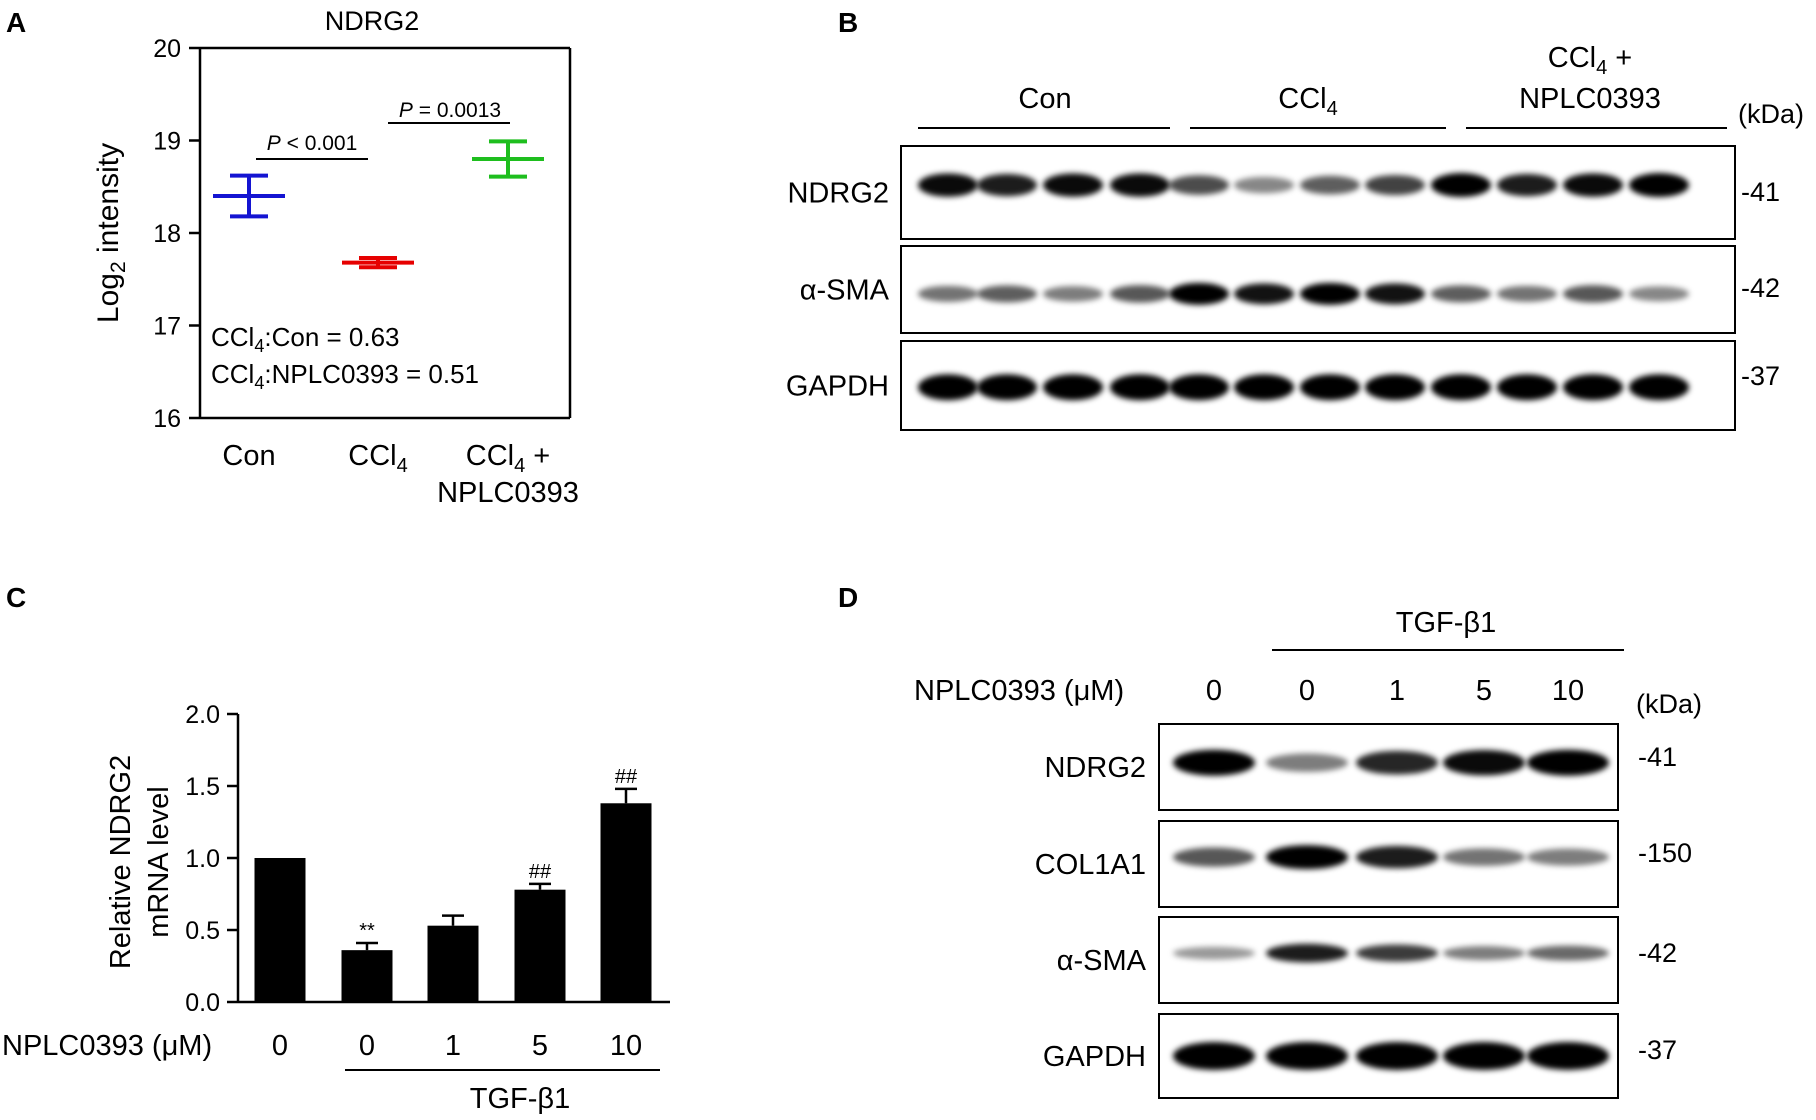 The width and height of the screenshot is (1816, 1120). I want to click on chart-c-y-ticks: 0.0 0.5 1.0 1.5 2.0, so click(211, 859).